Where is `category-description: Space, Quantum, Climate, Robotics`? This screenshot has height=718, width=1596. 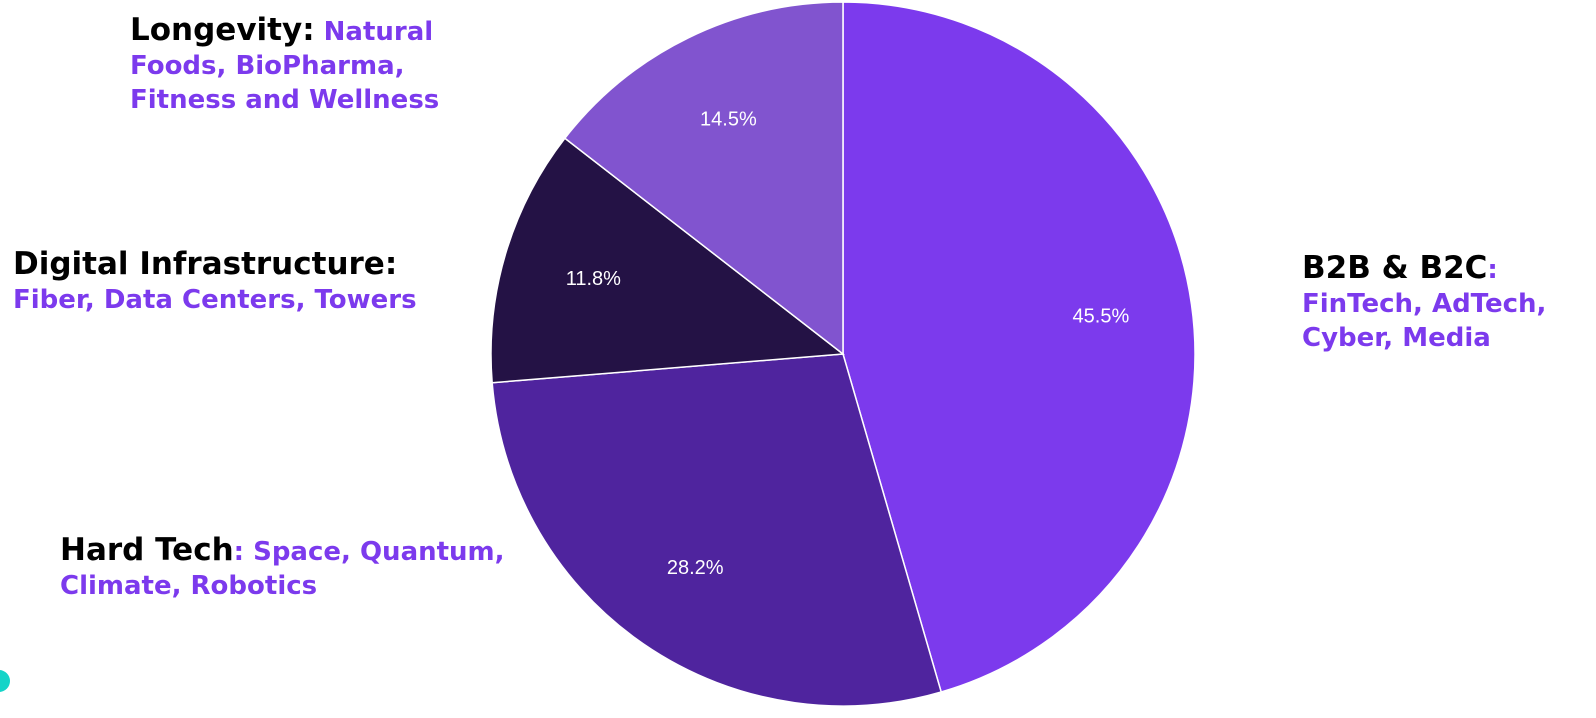
category-description: Space, Quantum, Climate, Robotics is located at coordinates (282, 569).